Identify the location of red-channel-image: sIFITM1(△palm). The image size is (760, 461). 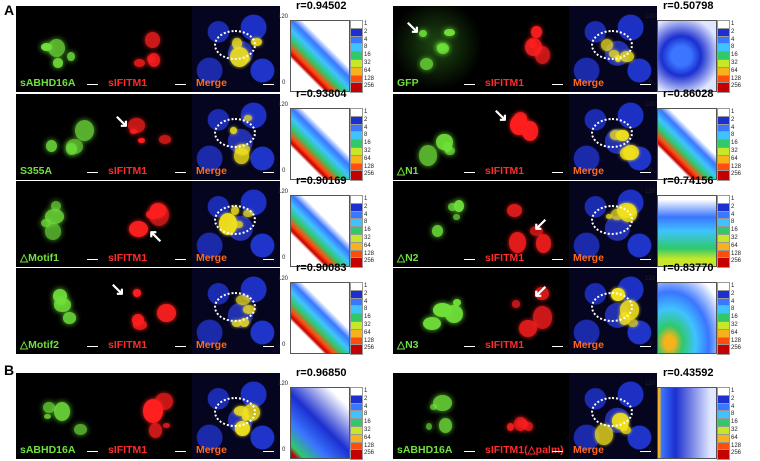
(525, 416).